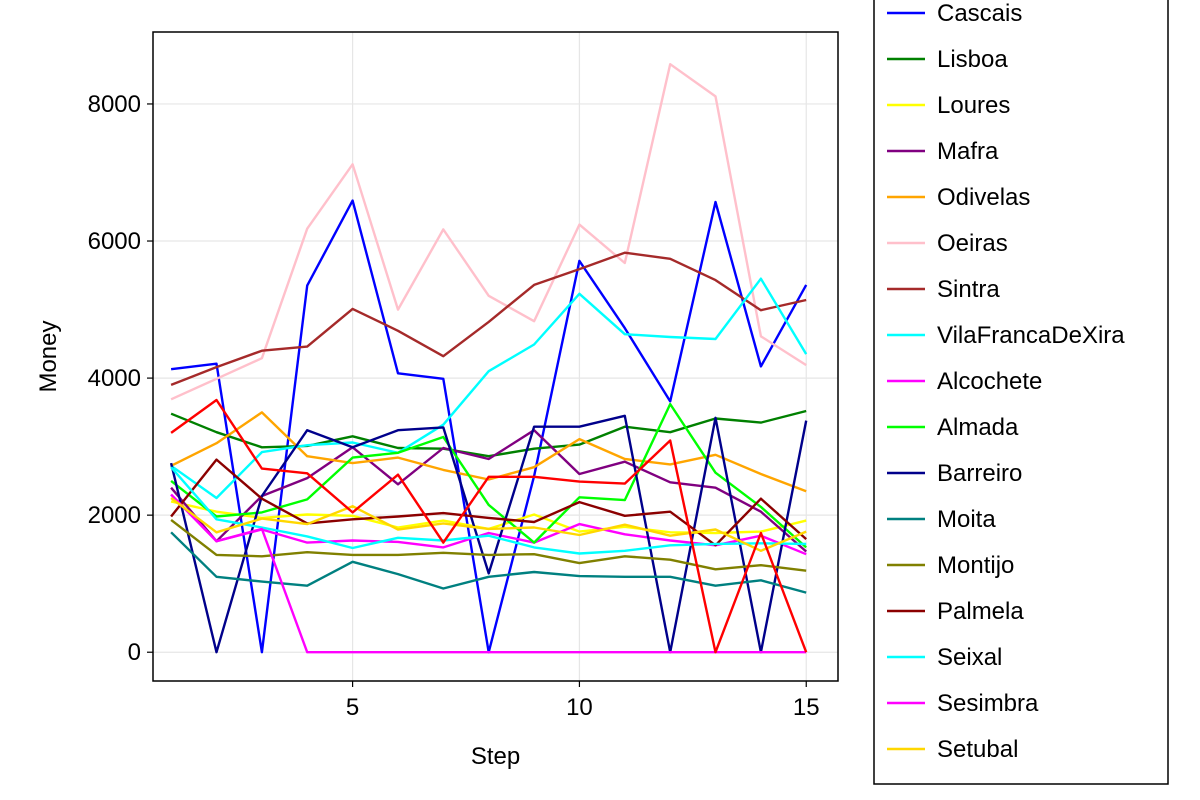 Image resolution: width=1200 pixels, height=800 pixels. What do you see at coordinates (114, 104) in the screenshot?
I see `y-tick-label: 8000` at bounding box center [114, 104].